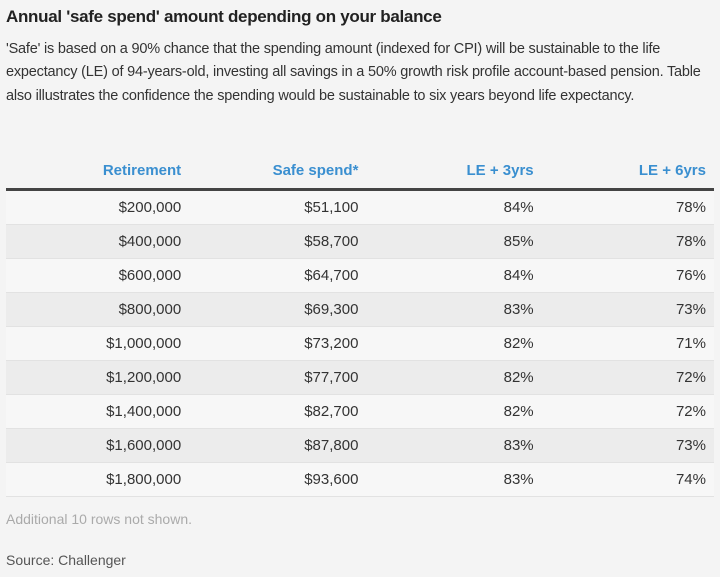 This screenshot has width=720, height=577. What do you see at coordinates (98, 343) in the screenshot?
I see `retirement-cell: $1,000,000` at bounding box center [98, 343].